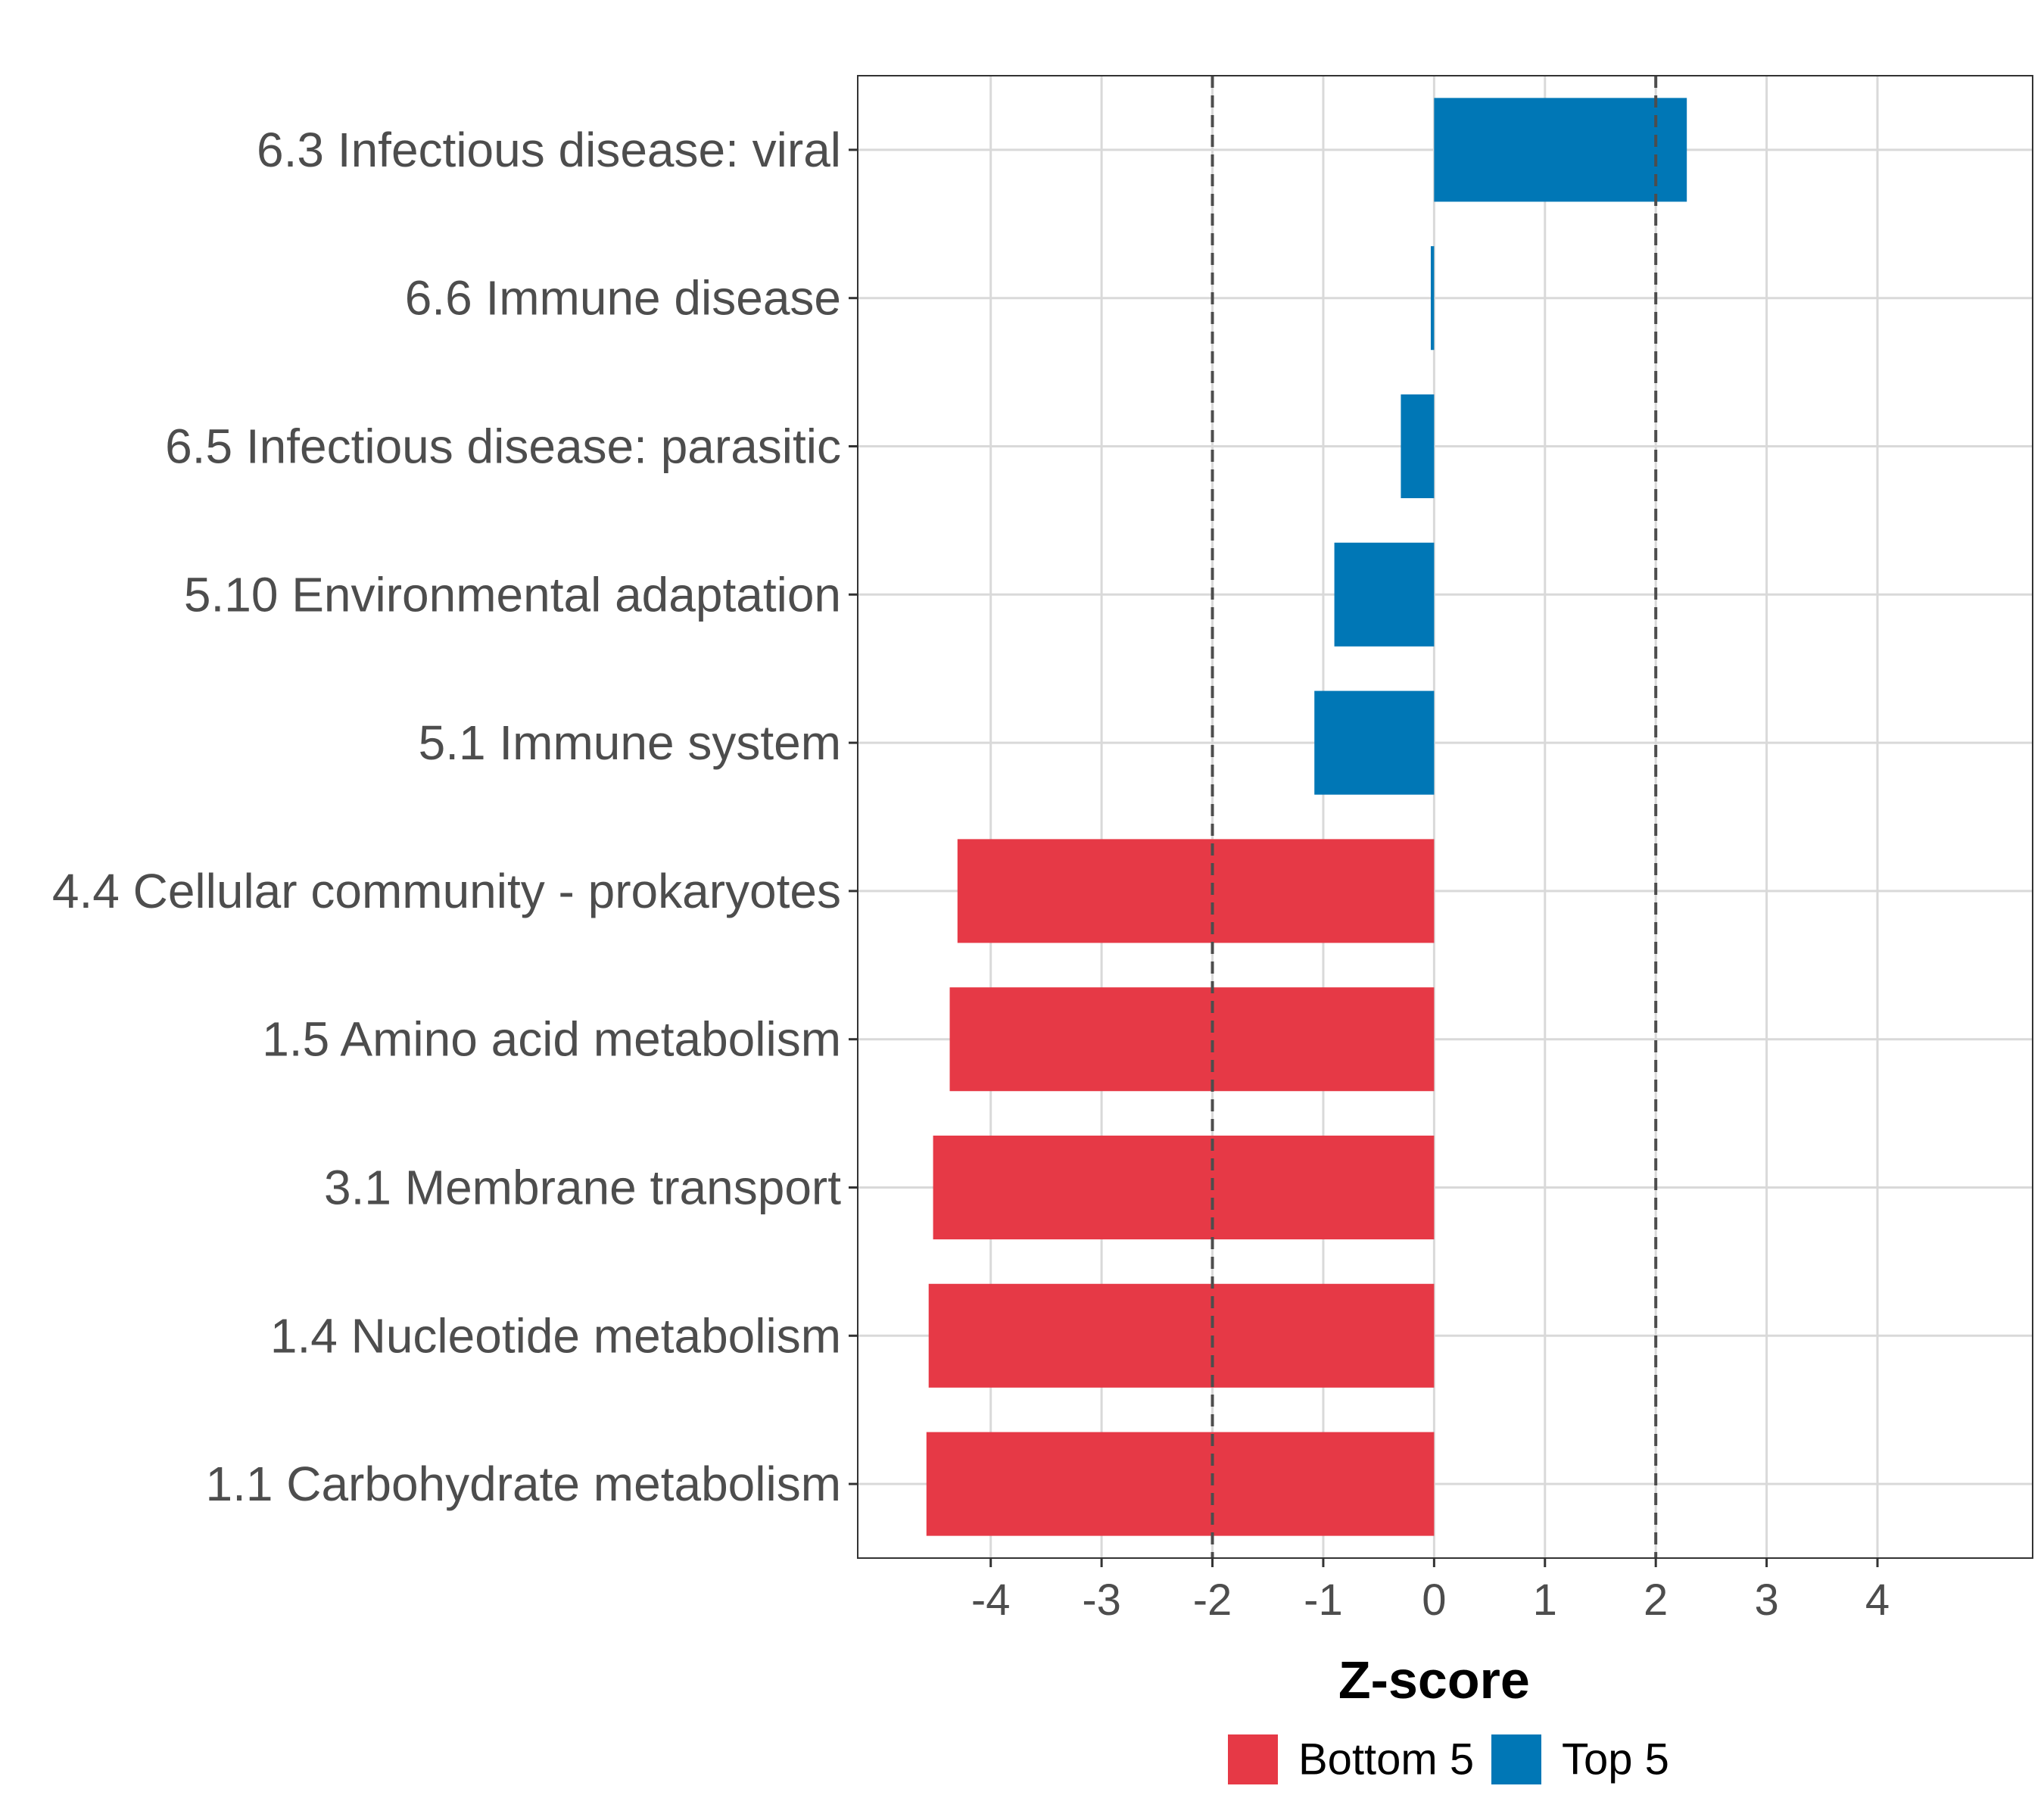  Describe the element at coordinates (991, 1600) in the screenshot. I see `x-tick-label: -4` at that location.